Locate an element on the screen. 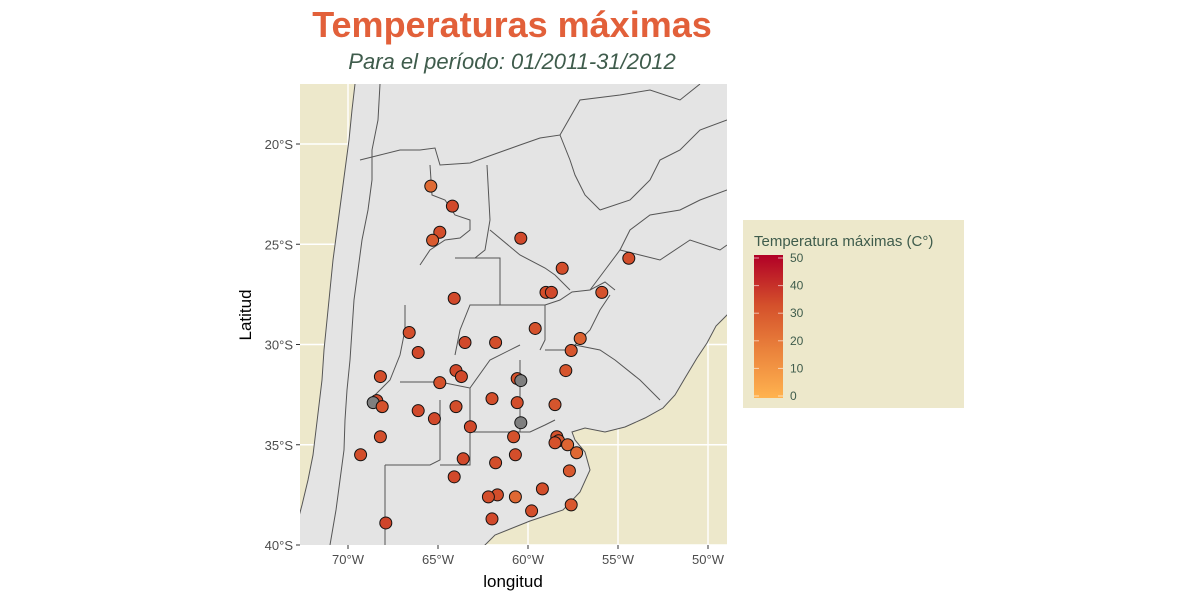 This screenshot has height=605, width=1200. y-axis: 20°S 25°S 30°S 35°S 40°S is located at coordinates (282, 345).